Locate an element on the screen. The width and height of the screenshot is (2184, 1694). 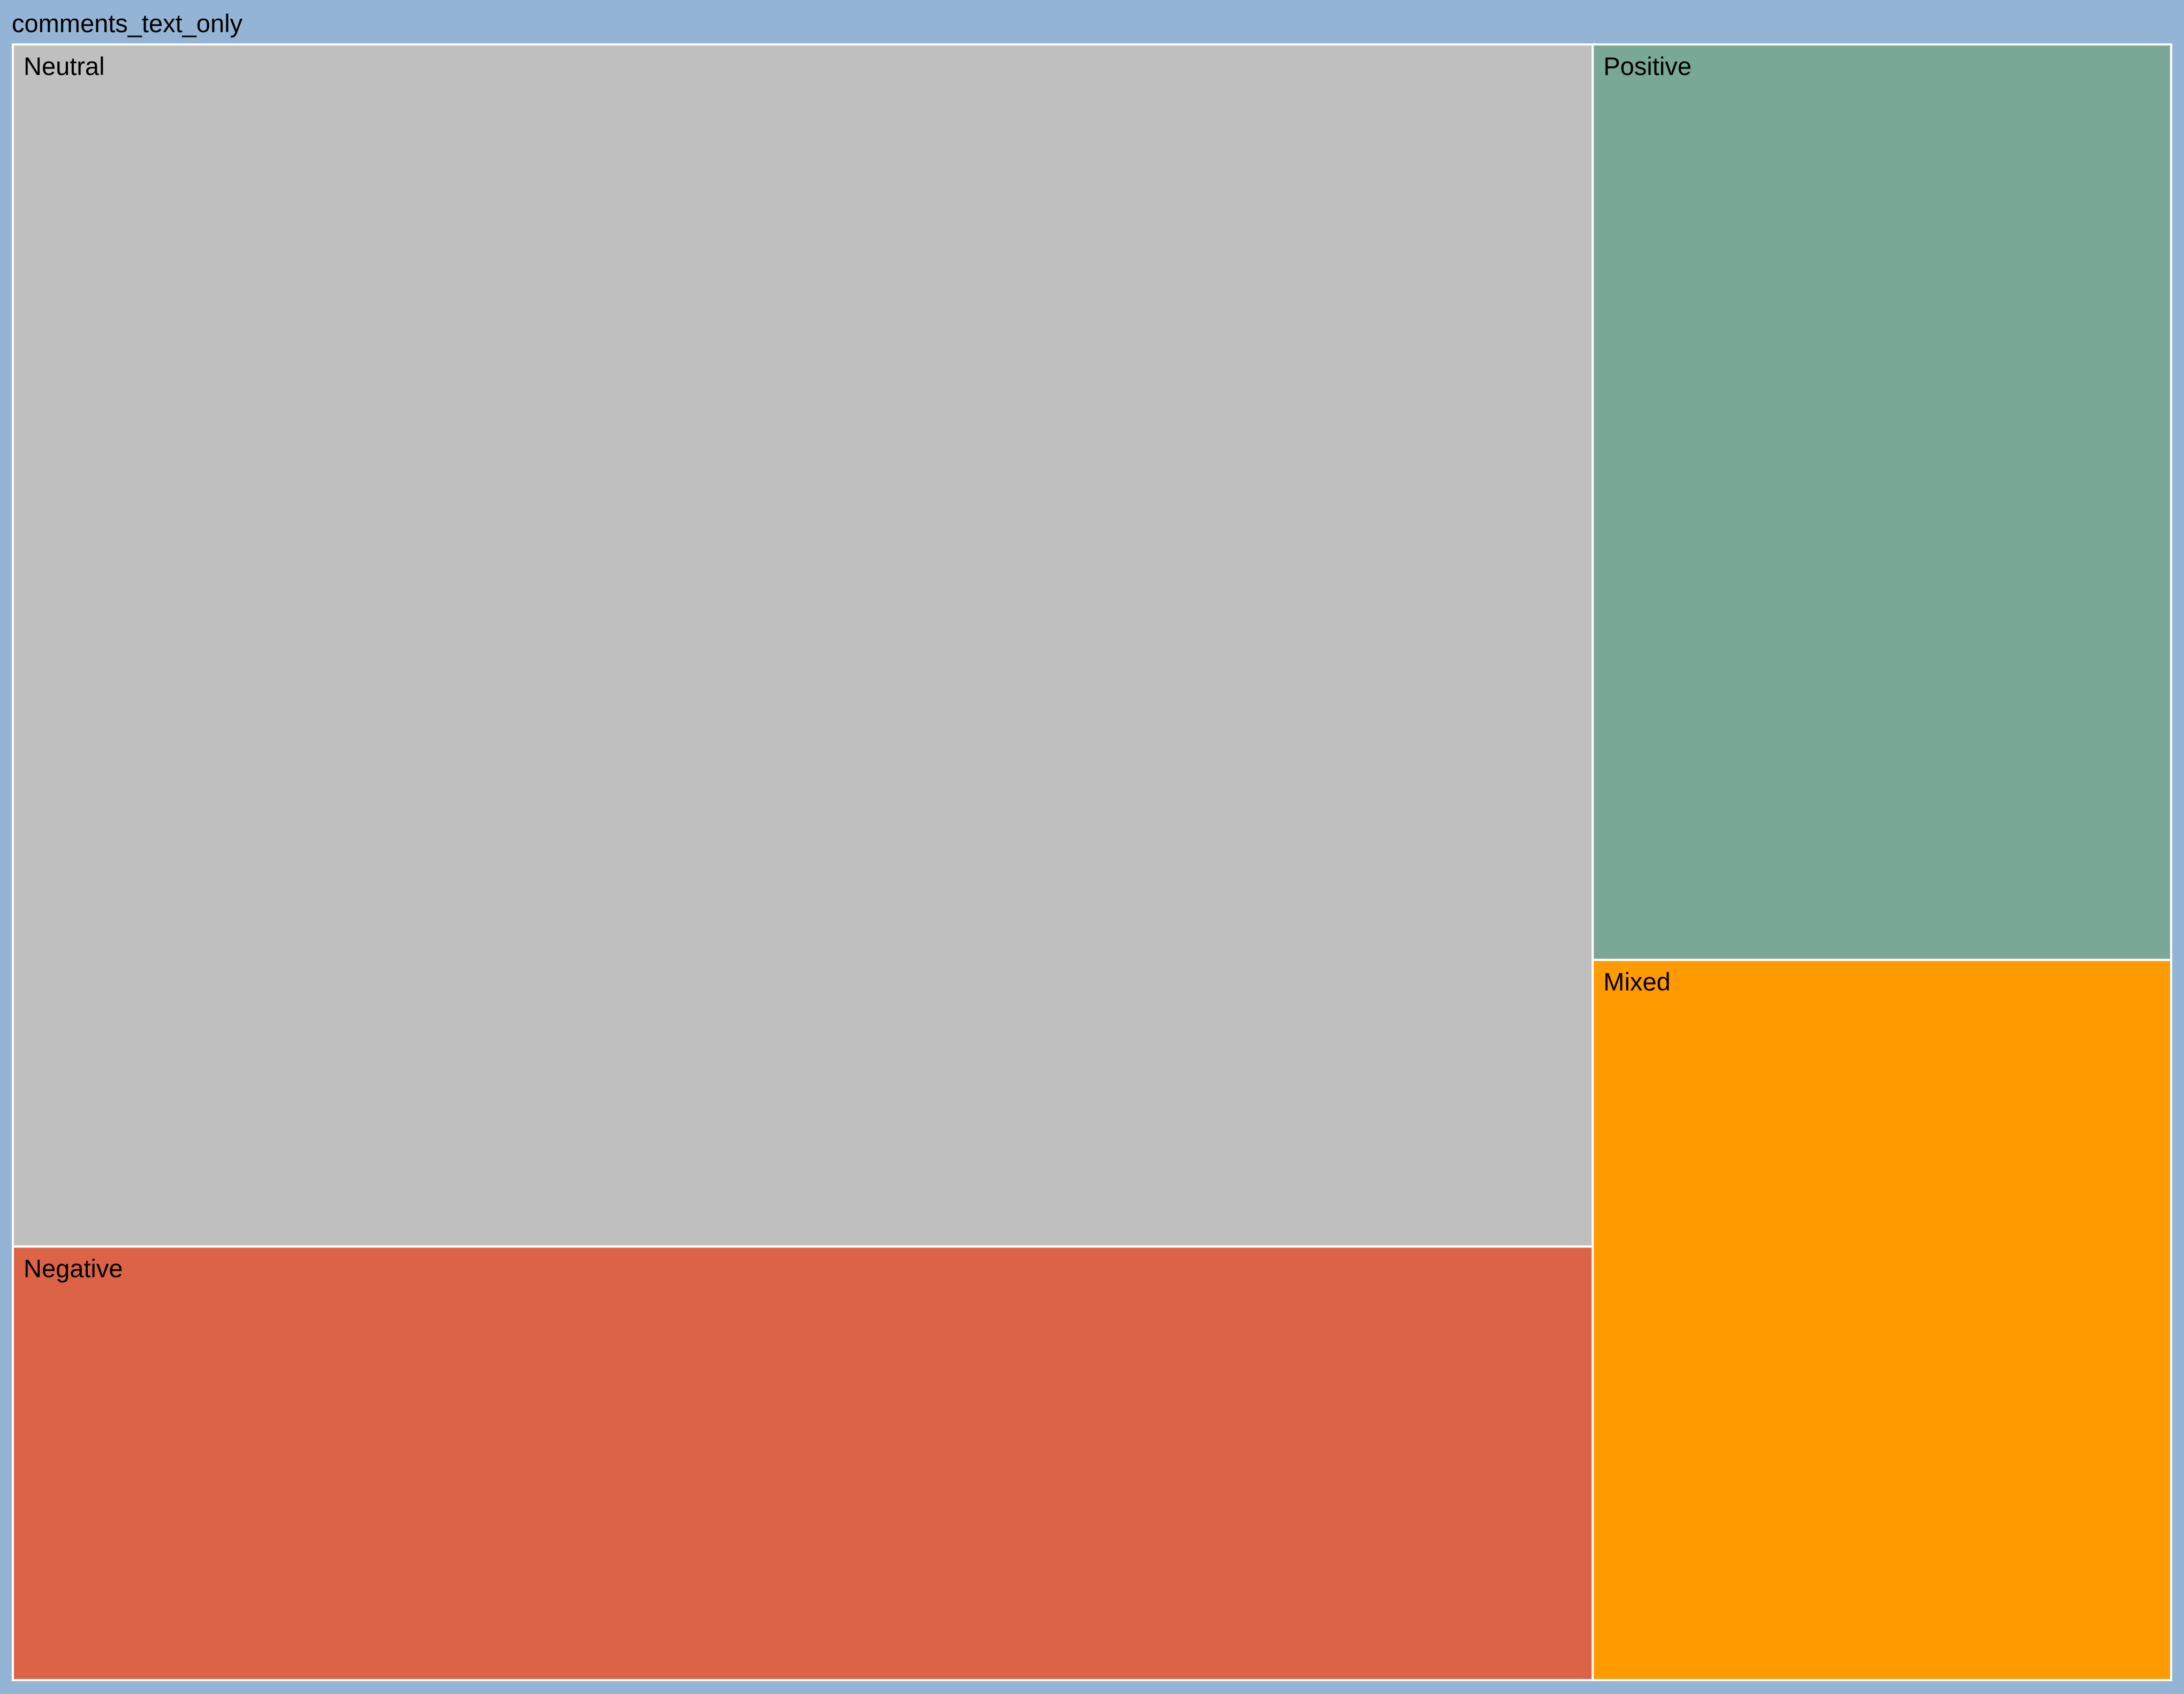
treemap-label-mixed: Mixed is located at coordinates (1636, 982).